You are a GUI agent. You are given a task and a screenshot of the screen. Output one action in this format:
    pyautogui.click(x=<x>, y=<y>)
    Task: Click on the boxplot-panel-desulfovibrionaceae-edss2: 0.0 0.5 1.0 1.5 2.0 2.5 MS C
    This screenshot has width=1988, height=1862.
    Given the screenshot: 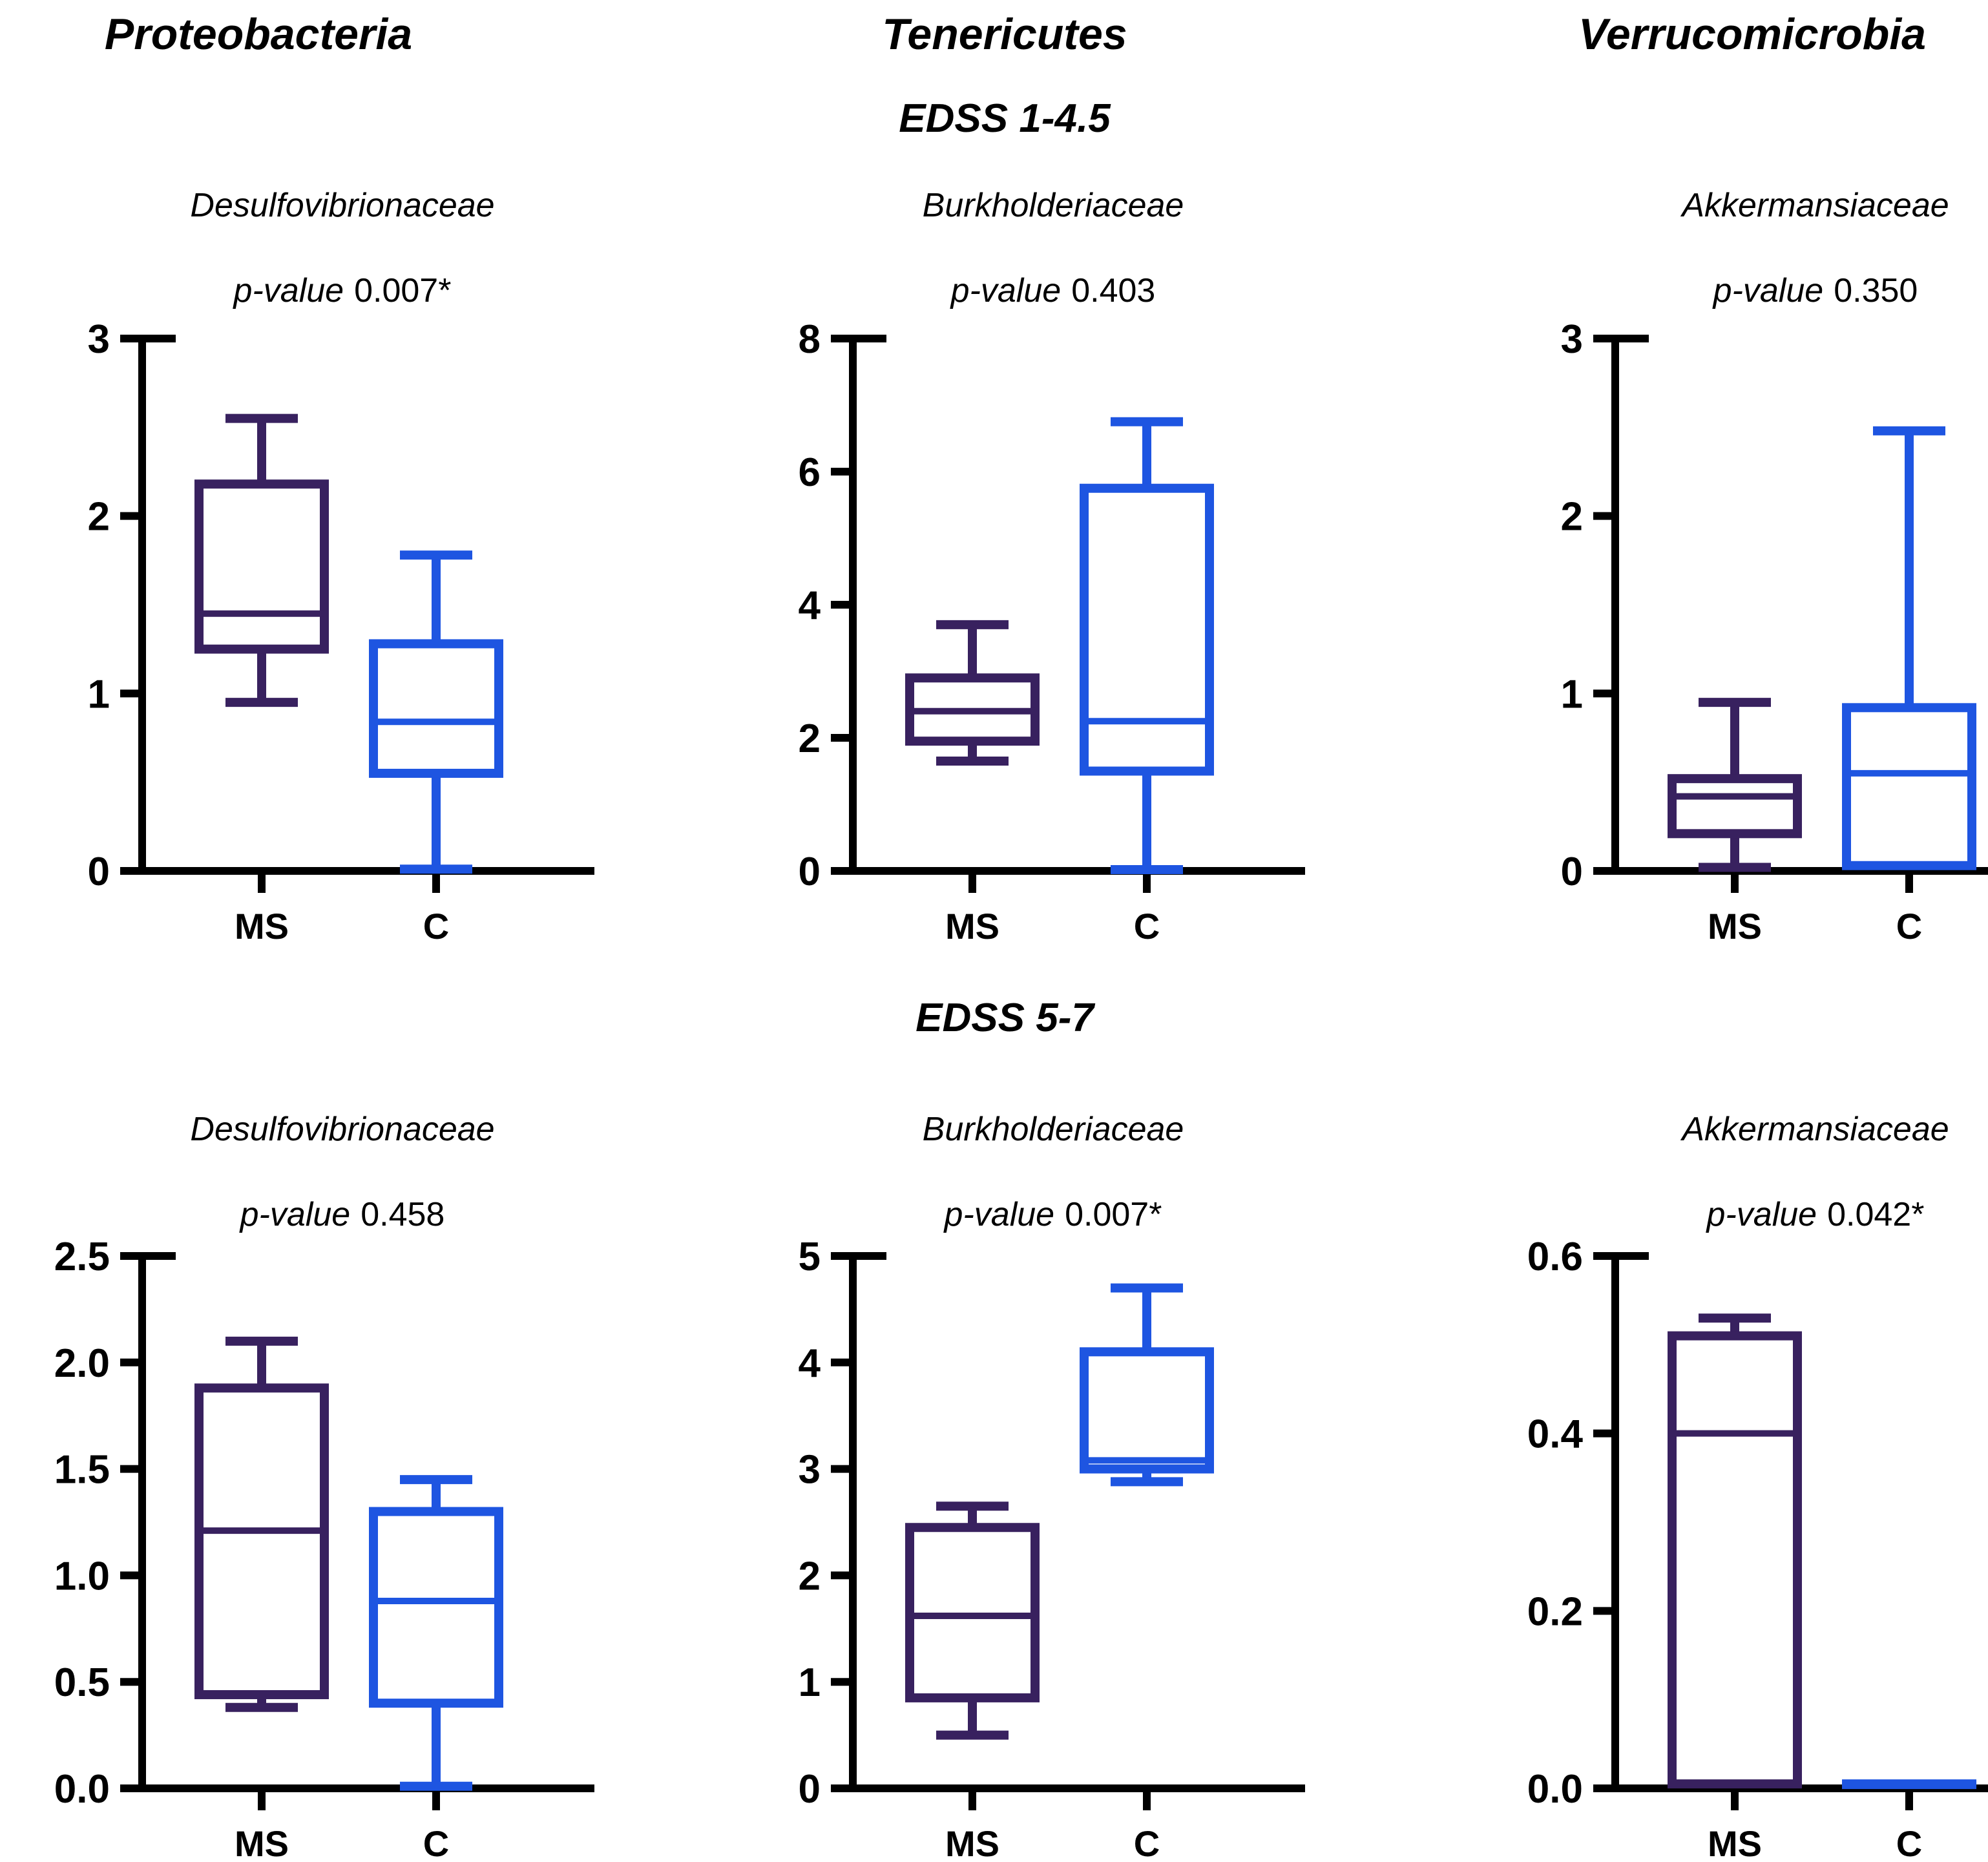 What is the action you would take?
    pyautogui.click(x=329, y=1541)
    